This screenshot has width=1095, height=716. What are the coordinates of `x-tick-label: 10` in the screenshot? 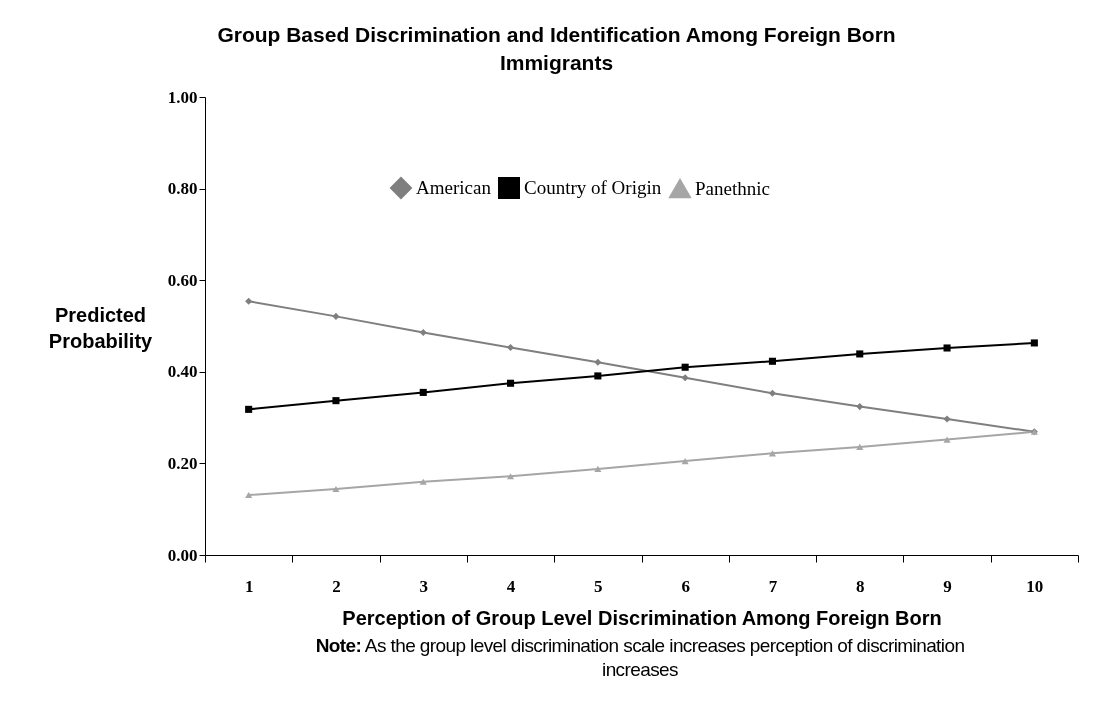 It's located at (1035, 586).